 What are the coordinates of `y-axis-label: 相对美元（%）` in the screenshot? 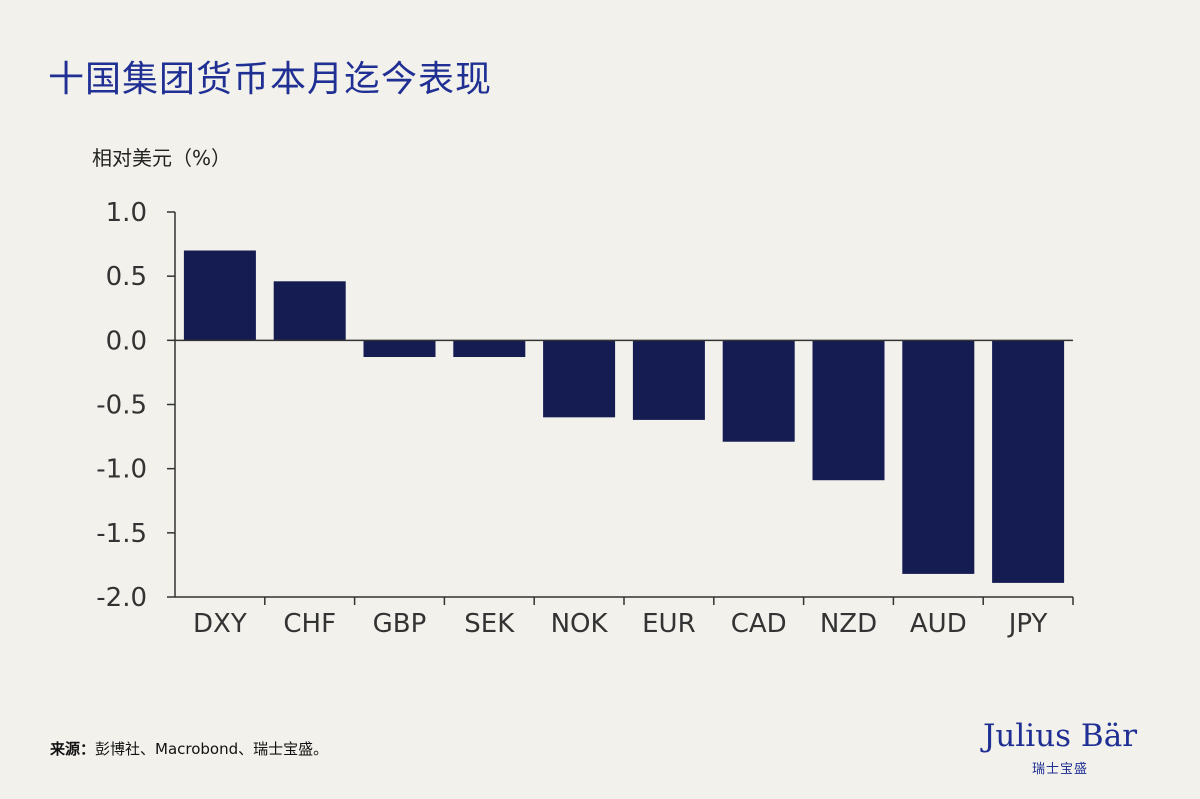 It's located at (162, 158).